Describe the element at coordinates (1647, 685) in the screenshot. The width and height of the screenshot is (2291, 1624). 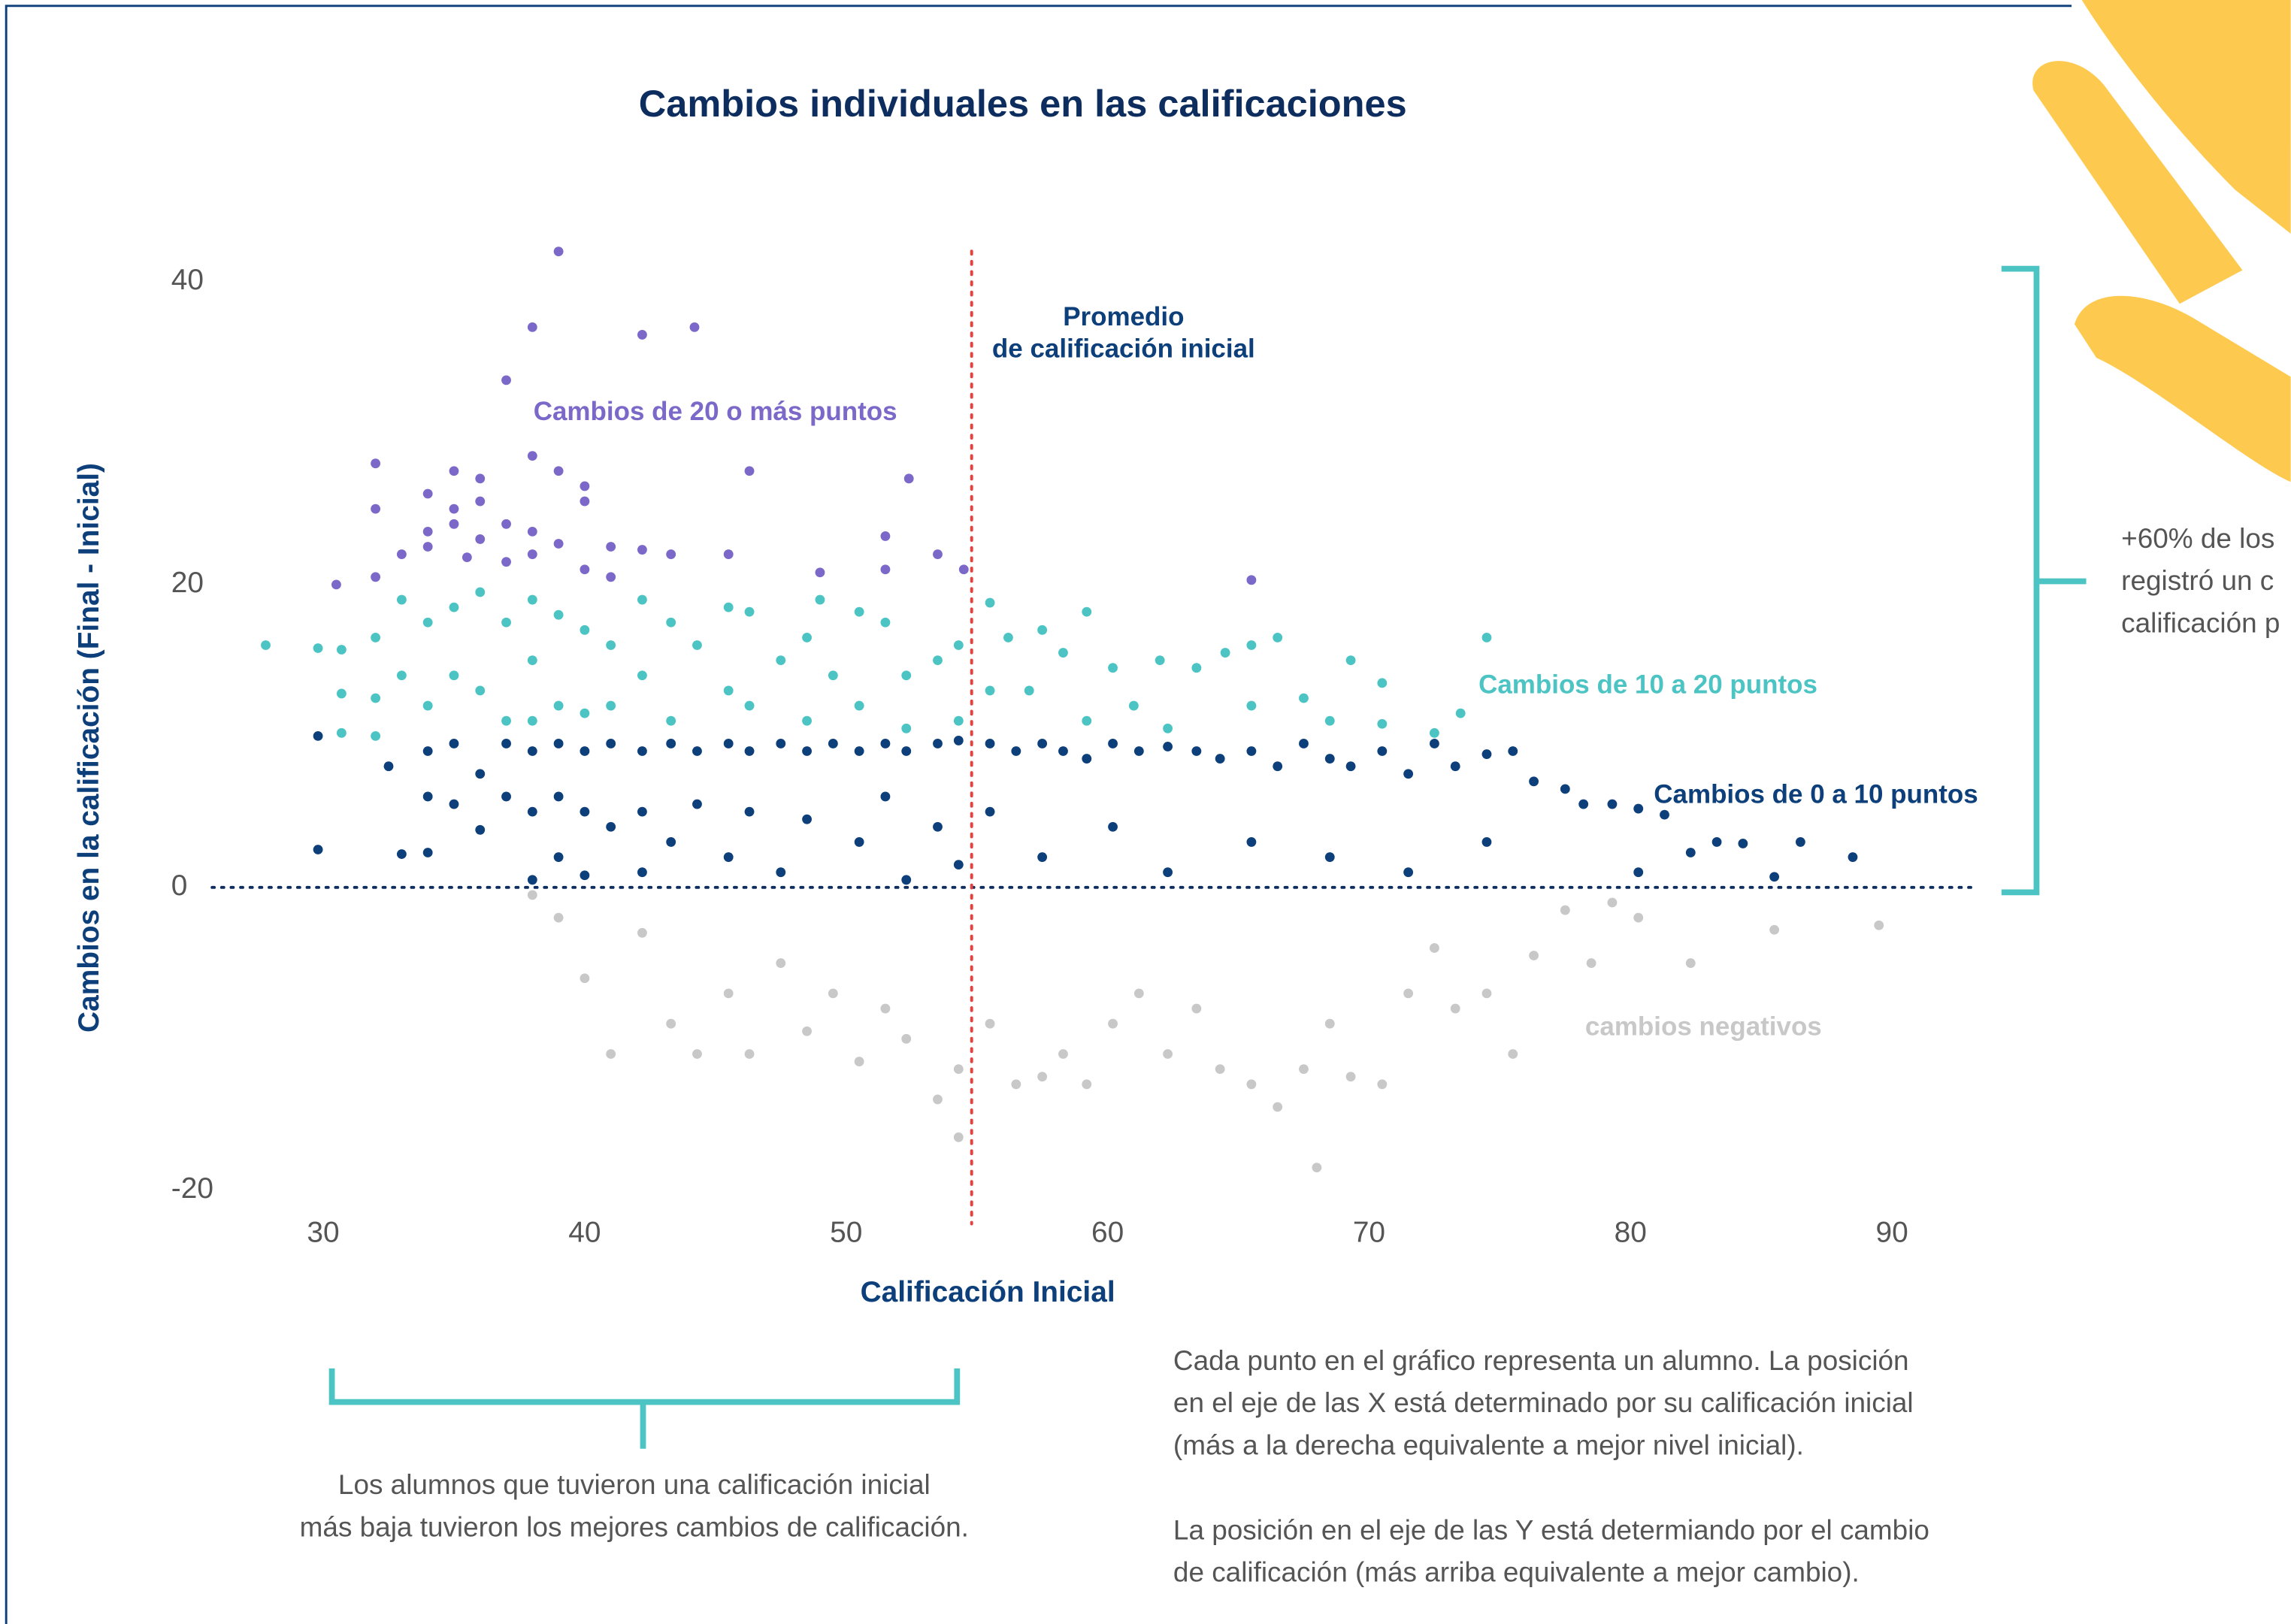
I see `series-label: Cambios de 10 a 20 puntos` at that location.